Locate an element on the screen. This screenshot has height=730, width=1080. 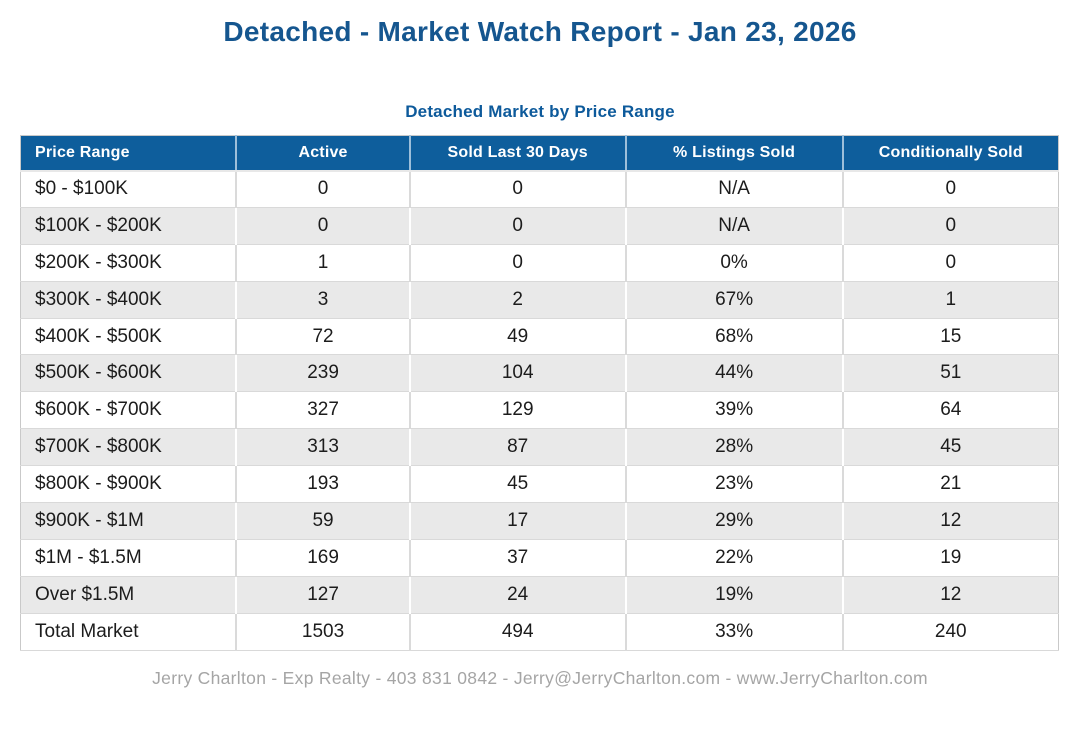
table-row: $200K - $300K 1 0 0% 0 is located at coordinates (539, 263).